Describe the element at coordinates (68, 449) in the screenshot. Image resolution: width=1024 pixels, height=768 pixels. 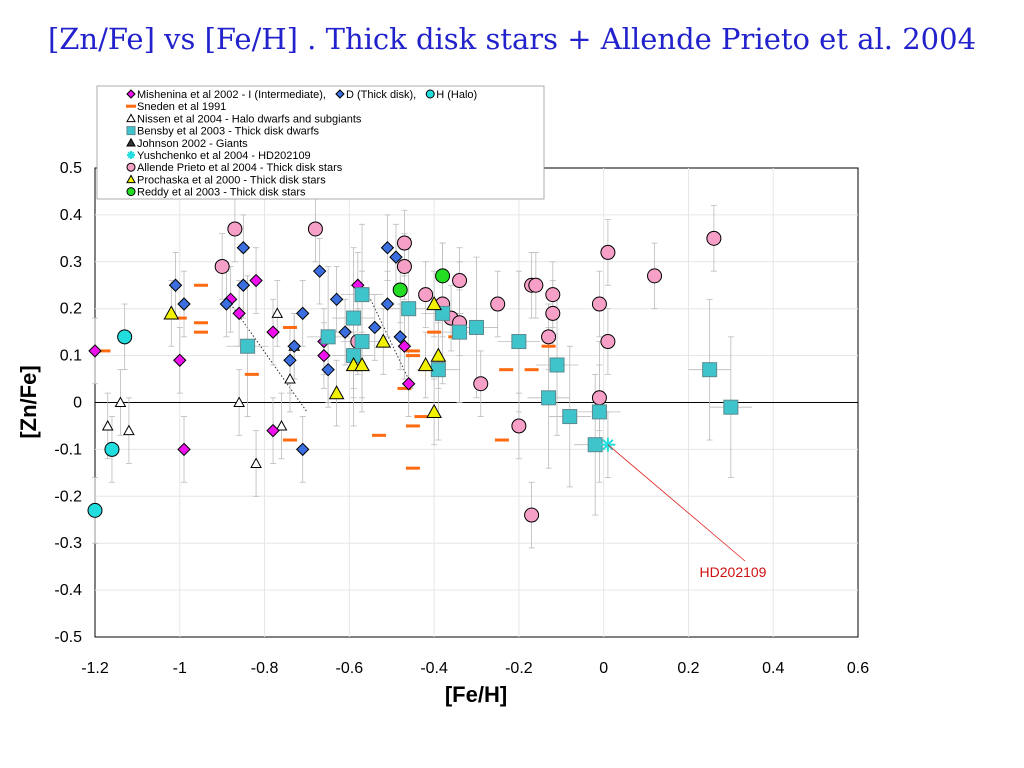
I see `y-tick-label: -0.1` at that location.